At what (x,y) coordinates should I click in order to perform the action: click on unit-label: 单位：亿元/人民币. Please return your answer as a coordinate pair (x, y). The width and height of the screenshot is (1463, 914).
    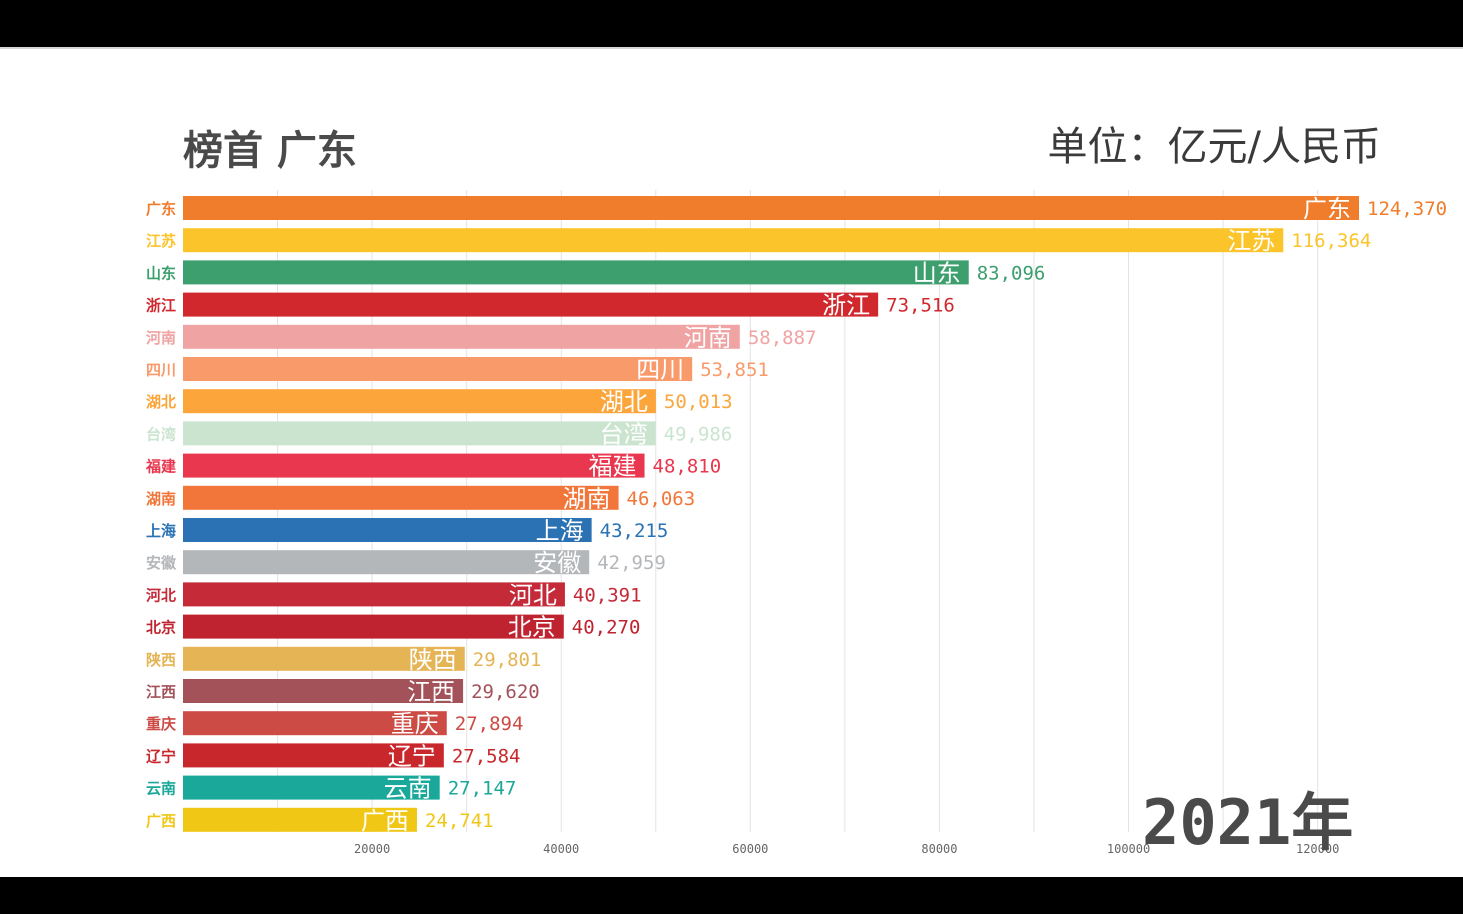
    Looking at the image, I should click on (1214, 147).